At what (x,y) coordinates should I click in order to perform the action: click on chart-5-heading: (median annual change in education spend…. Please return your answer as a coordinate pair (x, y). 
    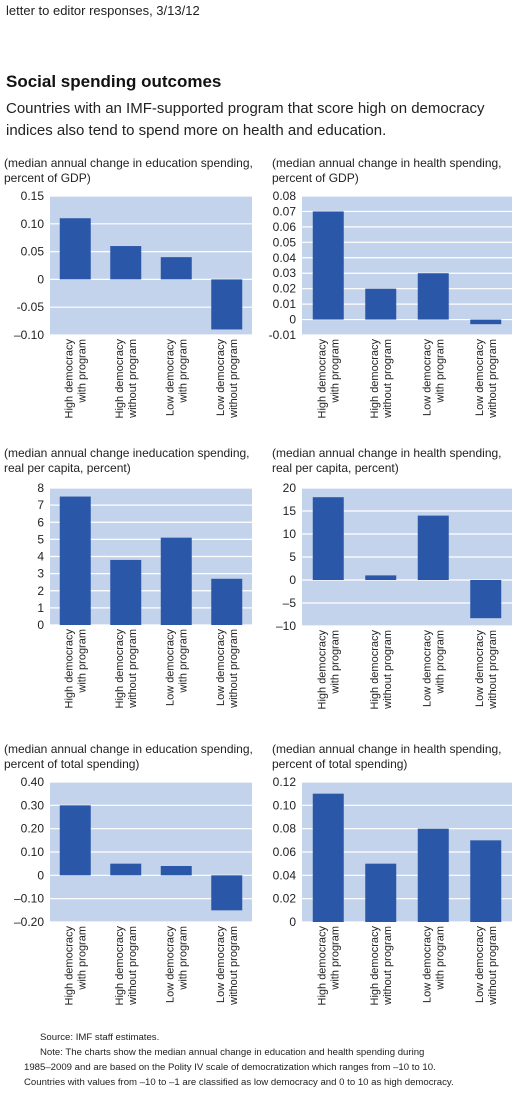
    Looking at the image, I should click on (128, 756).